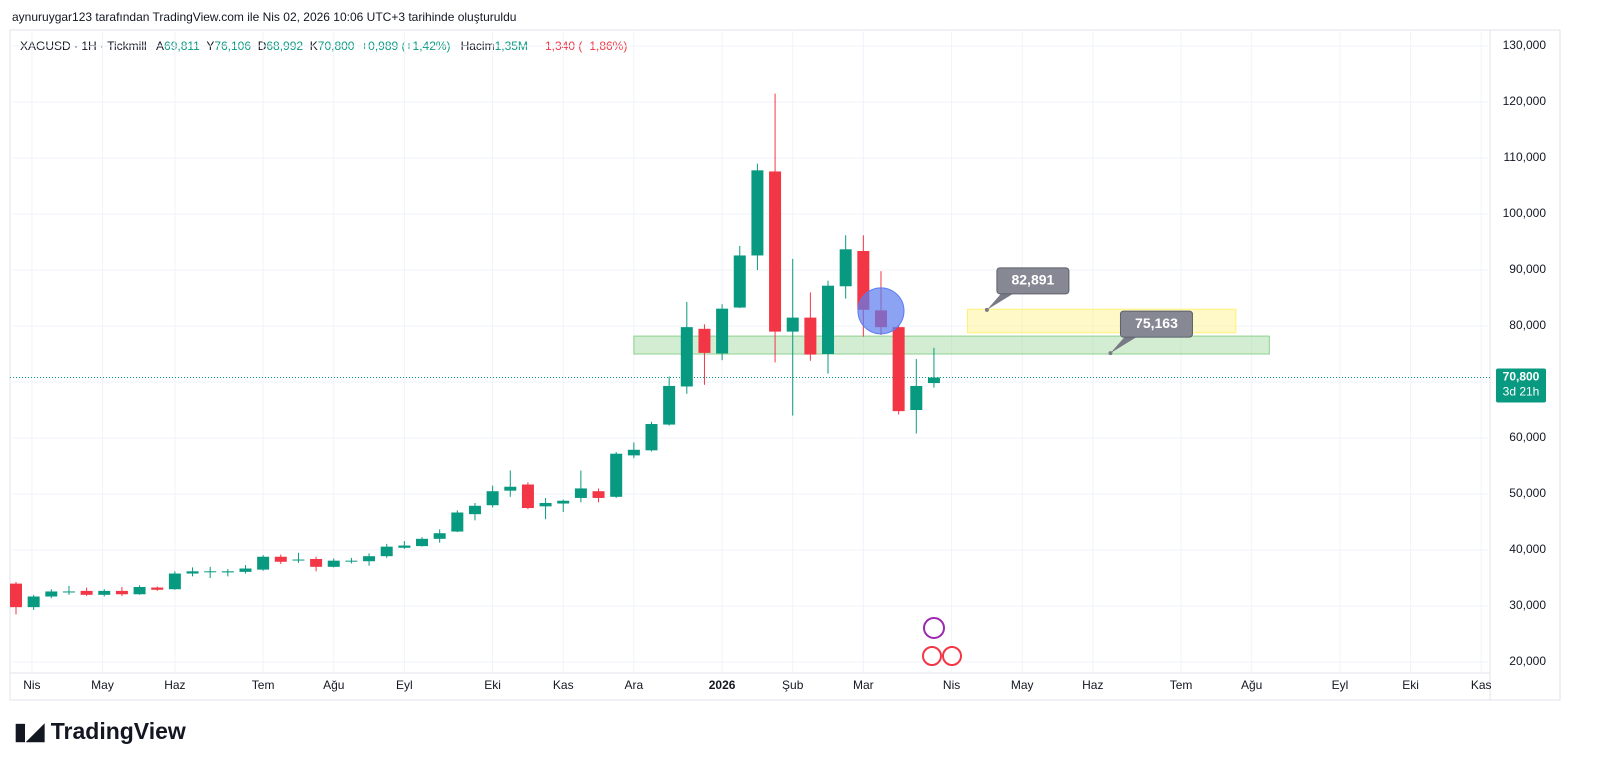  I want to click on x-tick-label: Tem, so click(1181, 685).